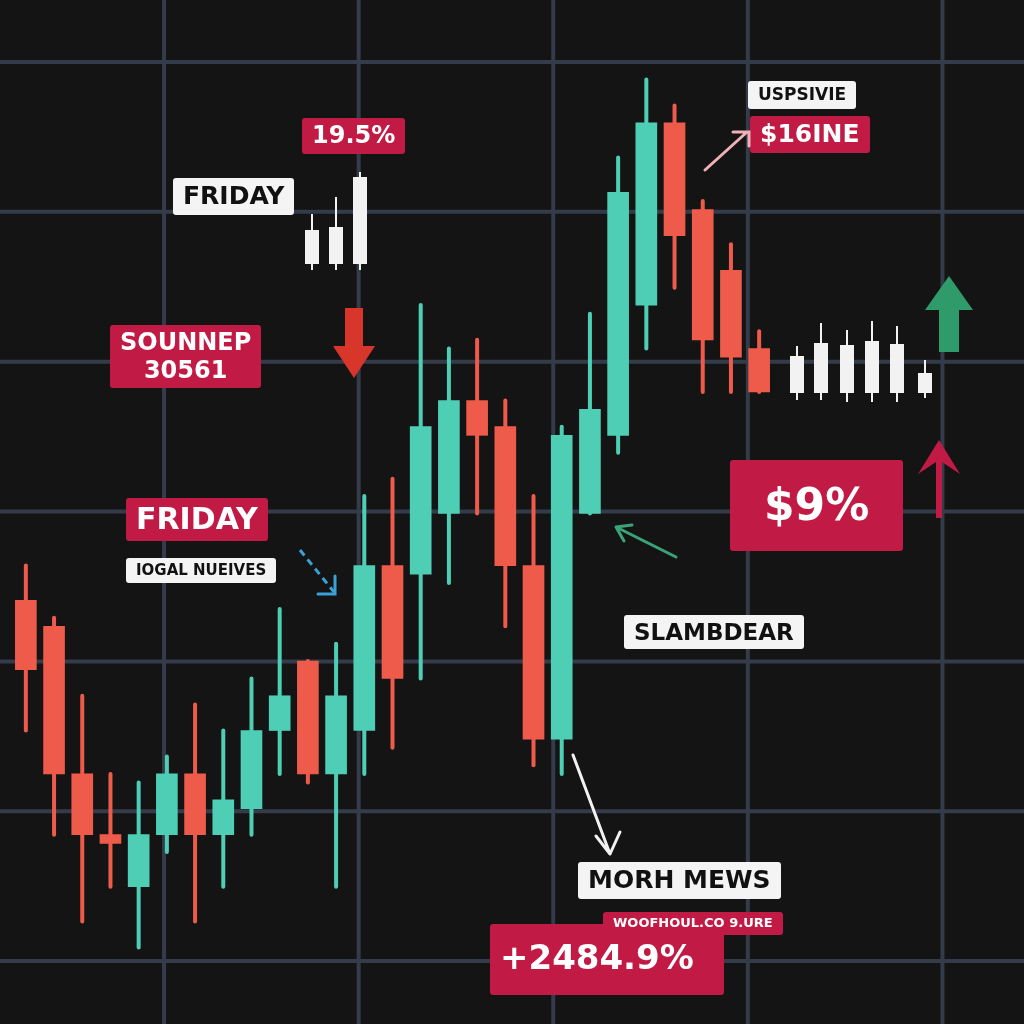  I want to click on annotation: $9%, so click(817, 505).